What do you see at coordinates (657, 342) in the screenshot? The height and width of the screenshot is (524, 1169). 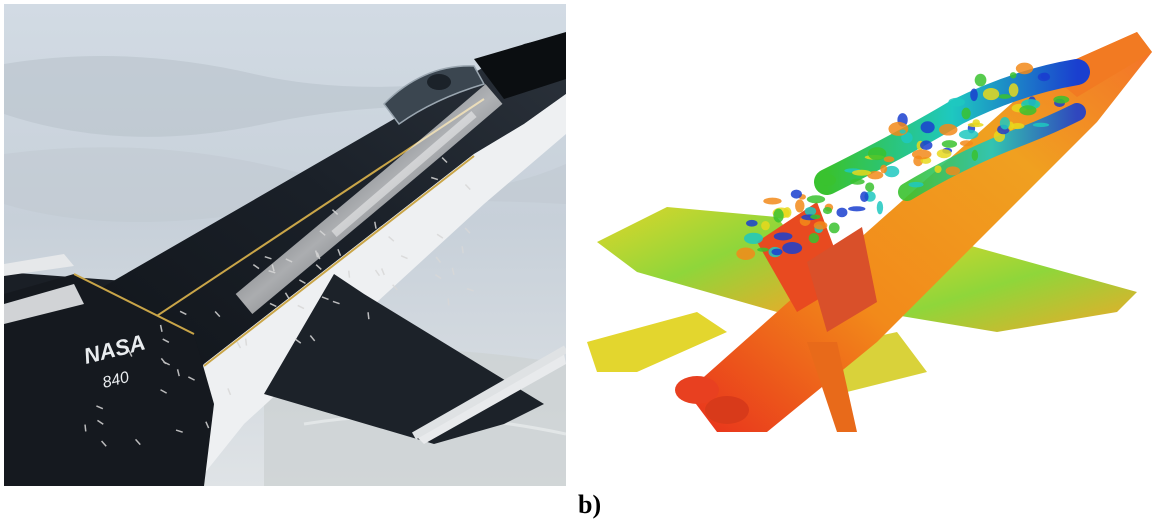 I see `cfd-left-stabilizer` at bounding box center [657, 342].